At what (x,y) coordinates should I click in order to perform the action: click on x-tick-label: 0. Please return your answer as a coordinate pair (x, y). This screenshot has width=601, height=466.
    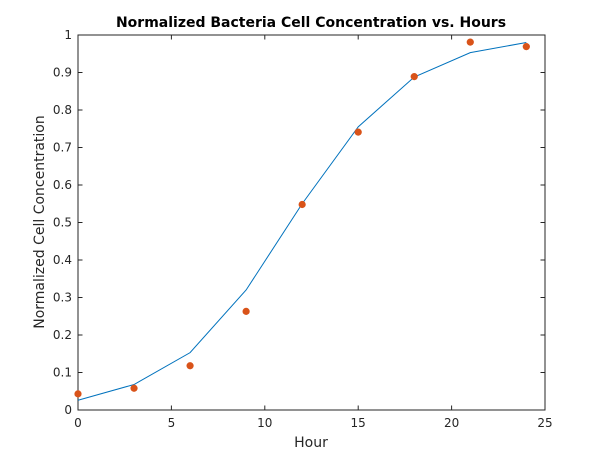
    Looking at the image, I should click on (78, 423).